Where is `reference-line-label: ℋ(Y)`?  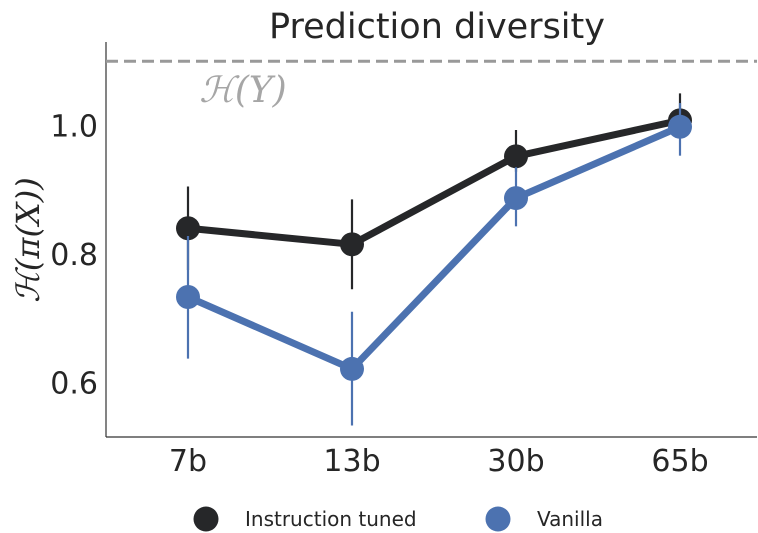
reference-line-label: ℋ(Y) is located at coordinates (242, 90).